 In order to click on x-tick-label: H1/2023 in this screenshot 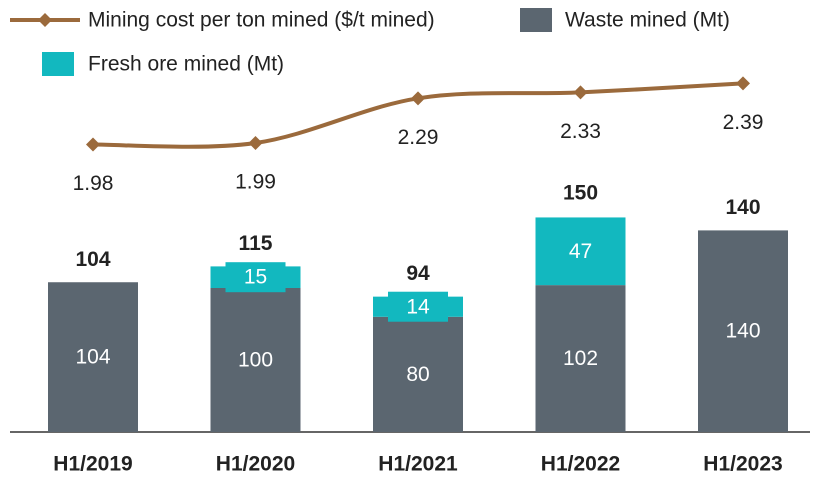, I will do `click(742, 464)`.